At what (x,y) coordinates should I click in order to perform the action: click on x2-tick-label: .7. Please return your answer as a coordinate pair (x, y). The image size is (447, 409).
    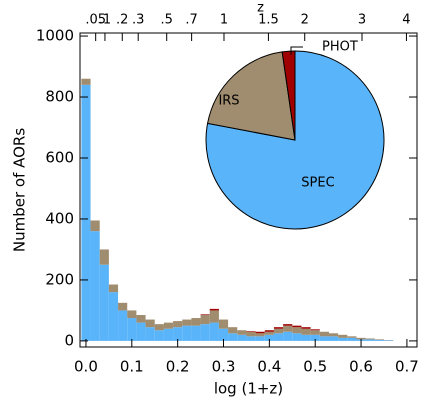
    Looking at the image, I should click on (191, 20).